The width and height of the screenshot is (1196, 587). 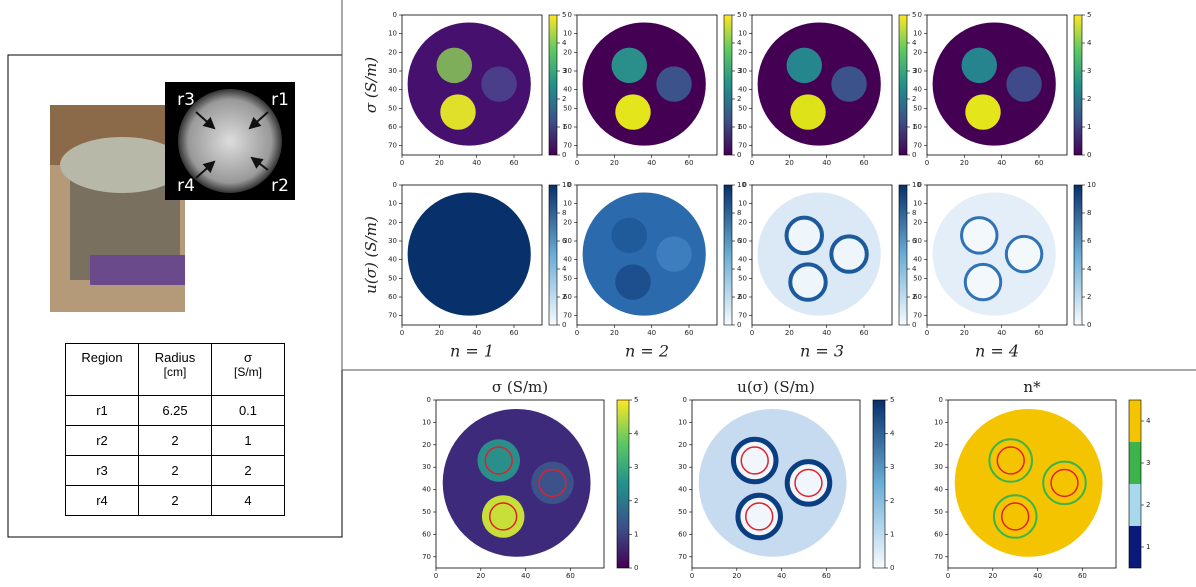 I want to click on panel-title: n*, so click(x=1032, y=387).